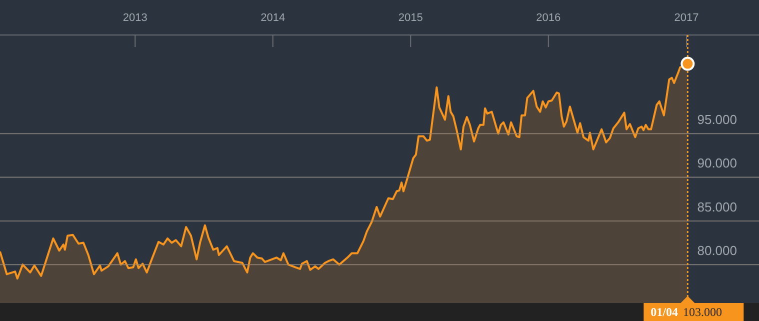 Image resolution: width=759 pixels, height=321 pixels. I want to click on x-tick-label: 2017, so click(686, 18).